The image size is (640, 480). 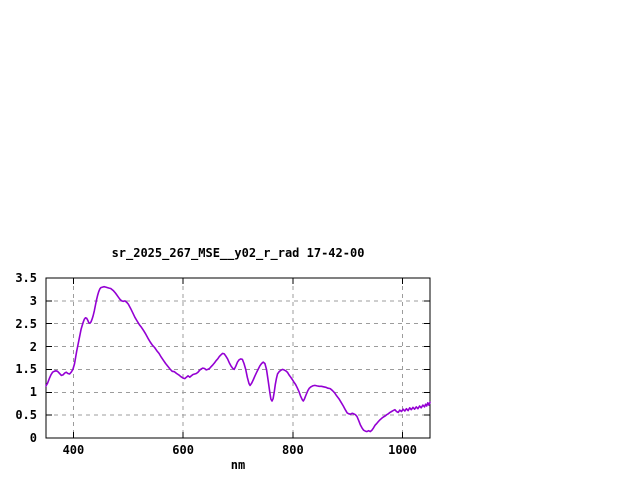 I want to click on y-tick-label: 0, so click(x=33, y=438).